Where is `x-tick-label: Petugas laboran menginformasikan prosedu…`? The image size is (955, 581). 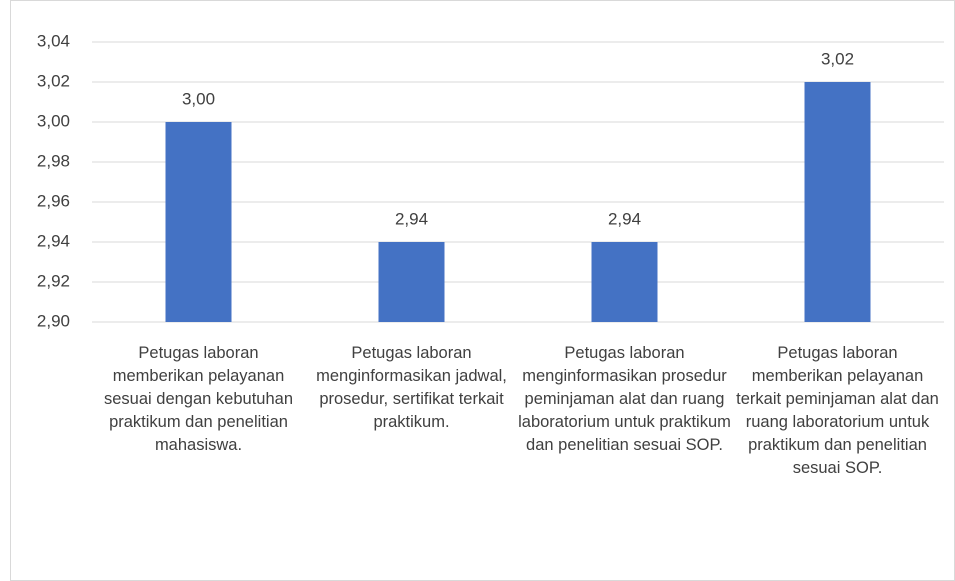
x-tick-label: Petugas laboran menginformasikan prosedu… is located at coordinates (624, 399).